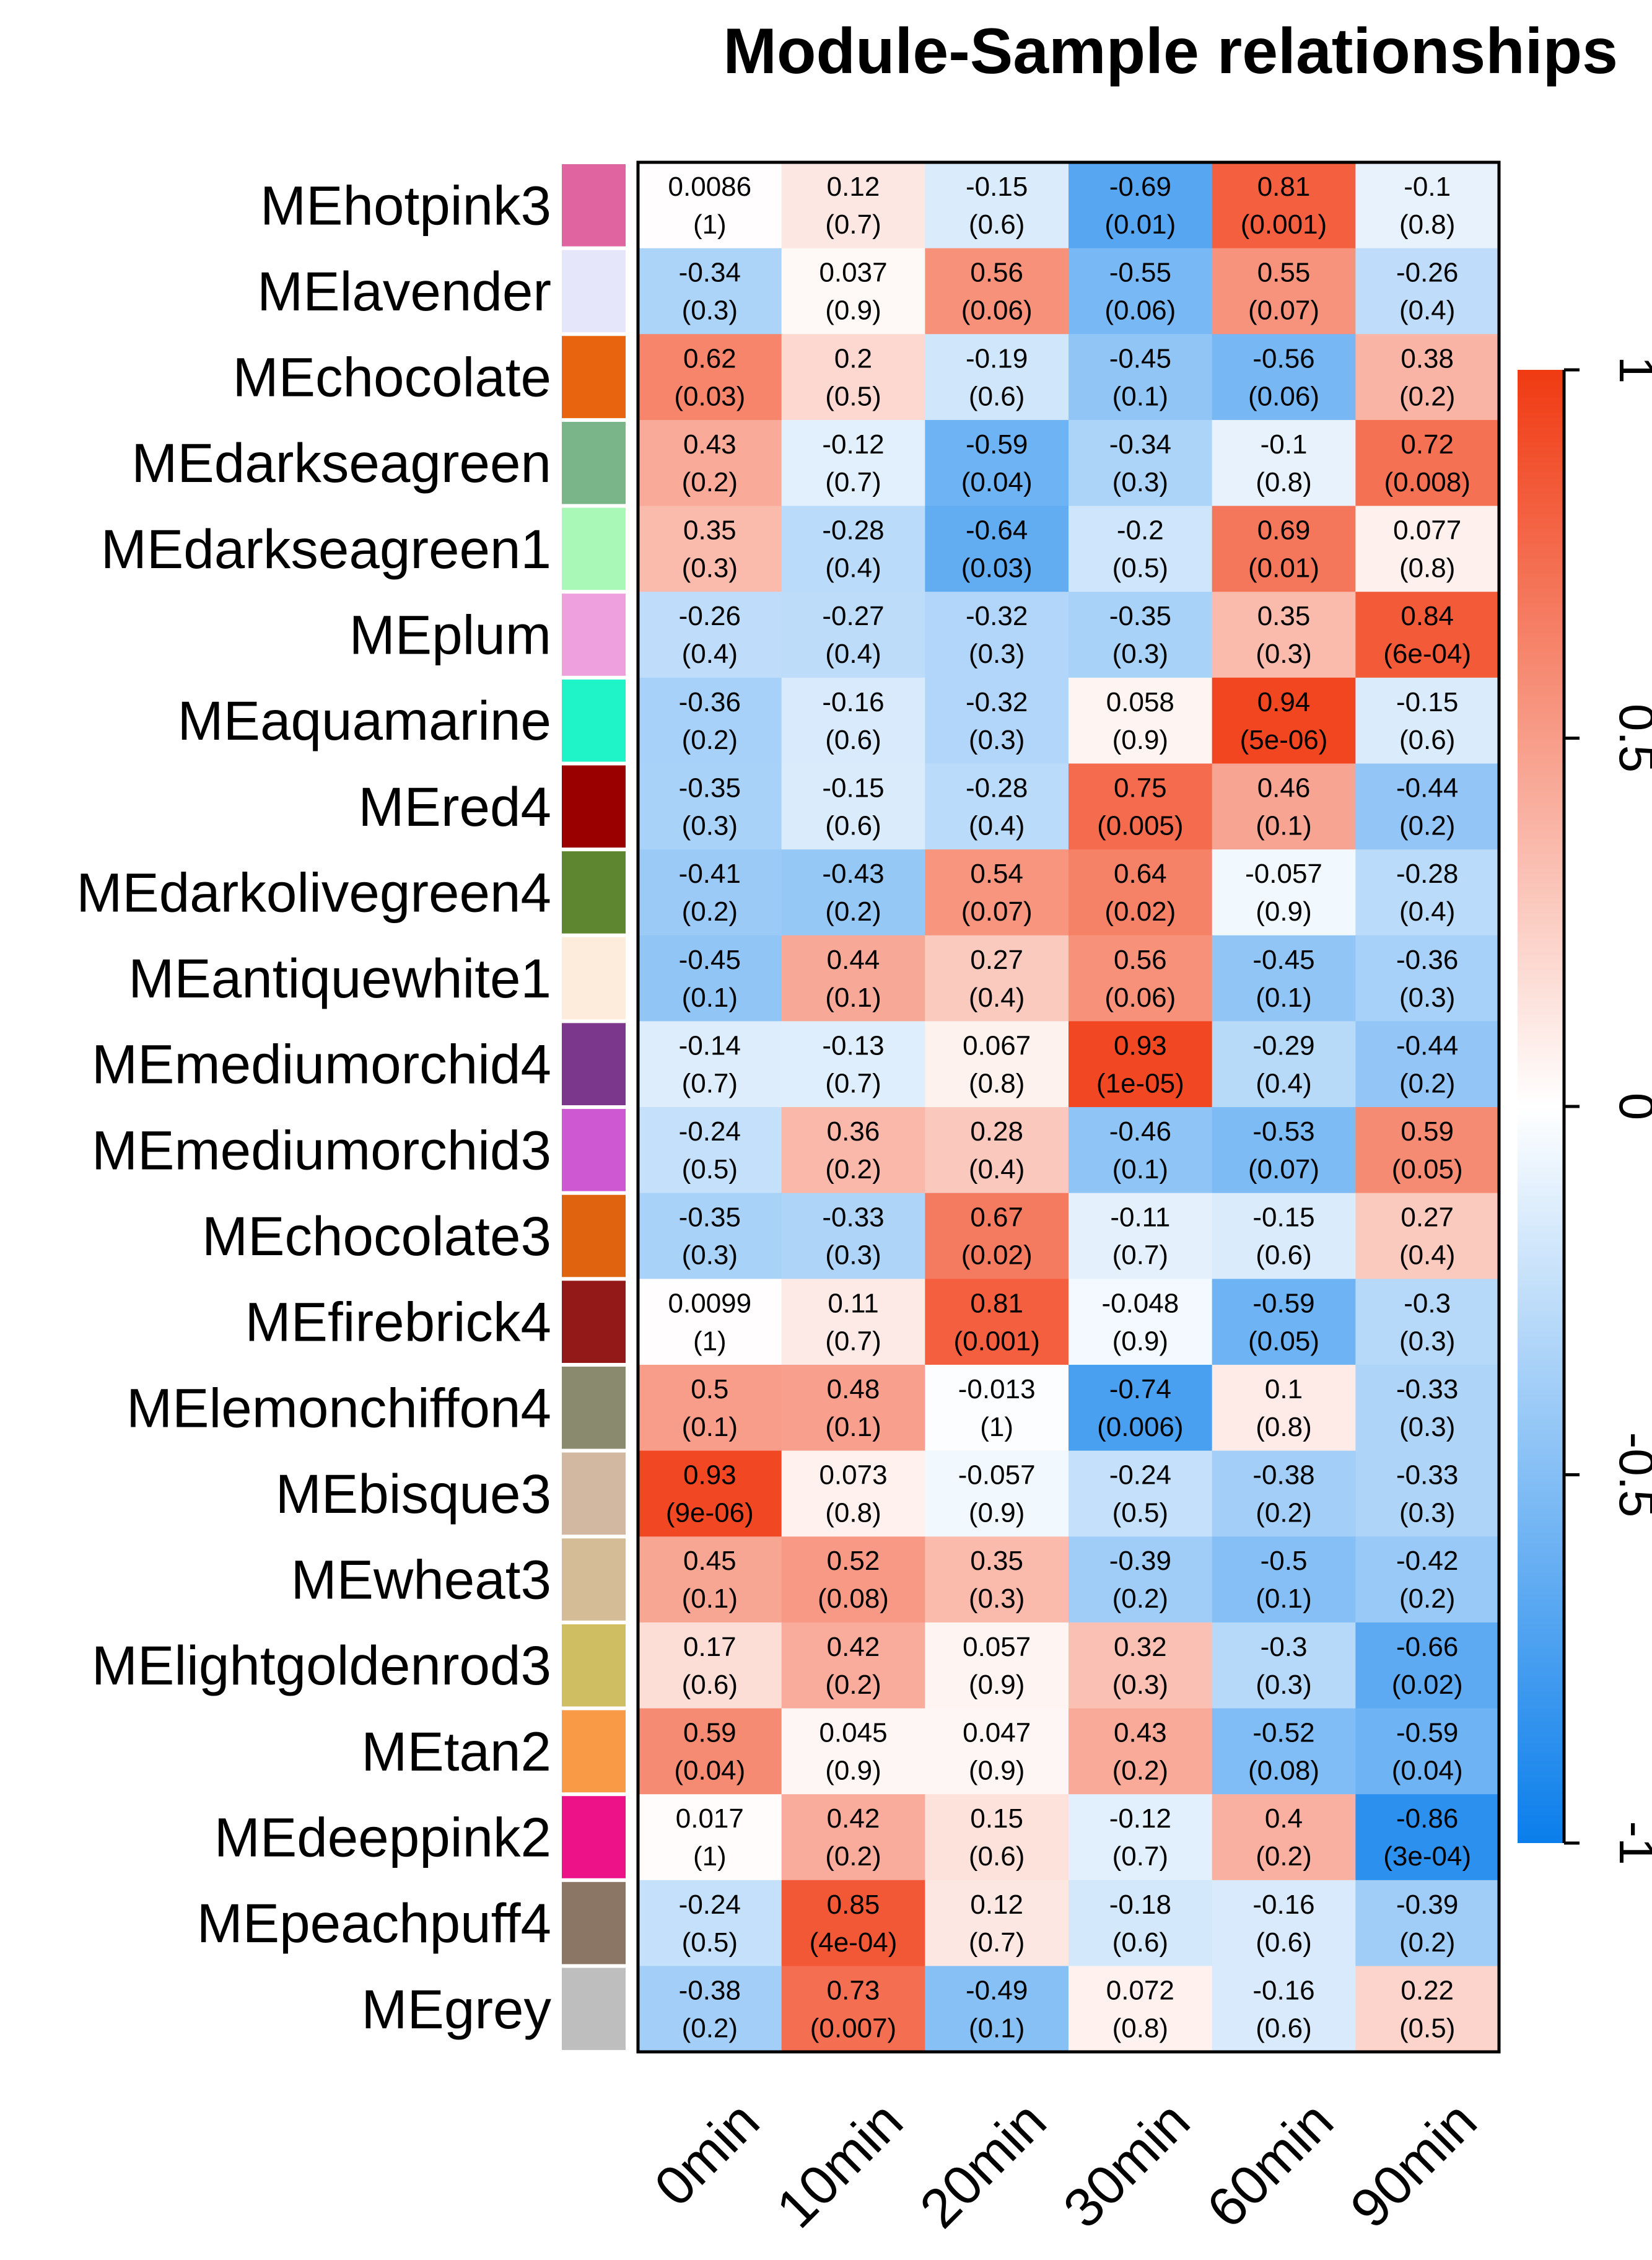 This screenshot has width=1652, height=2260. I want to click on row-label: MEgrey, so click(456, 2009).